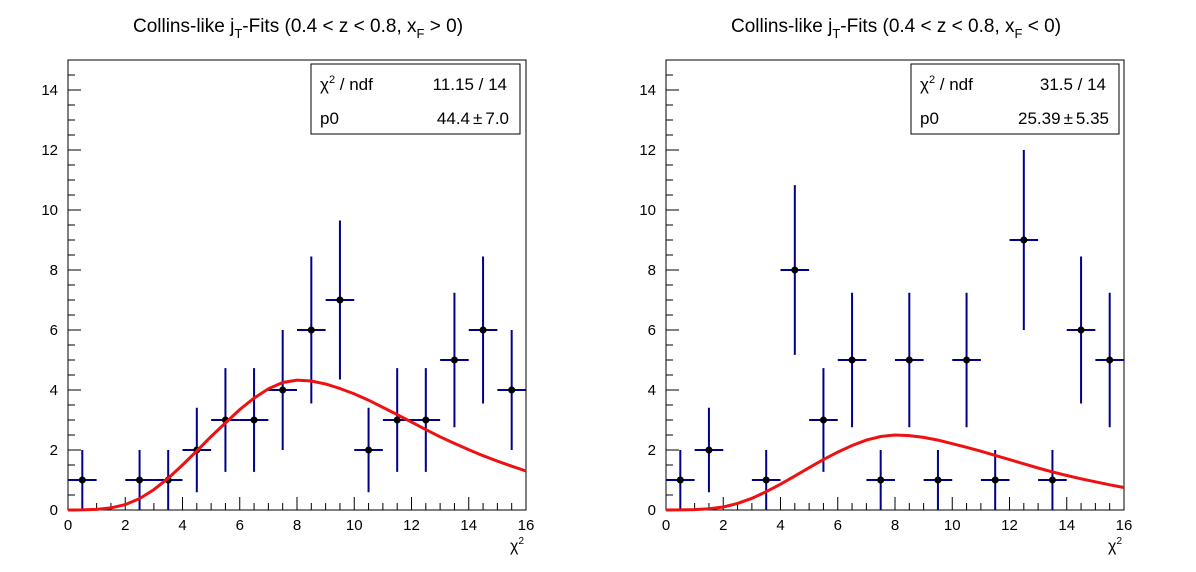 Image resolution: width=1196 pixels, height=572 pixels. I want to click on stats-box: χ2 / ndf 11.15 / 14 p0 44.4 ±7.0, so click(415, 99).